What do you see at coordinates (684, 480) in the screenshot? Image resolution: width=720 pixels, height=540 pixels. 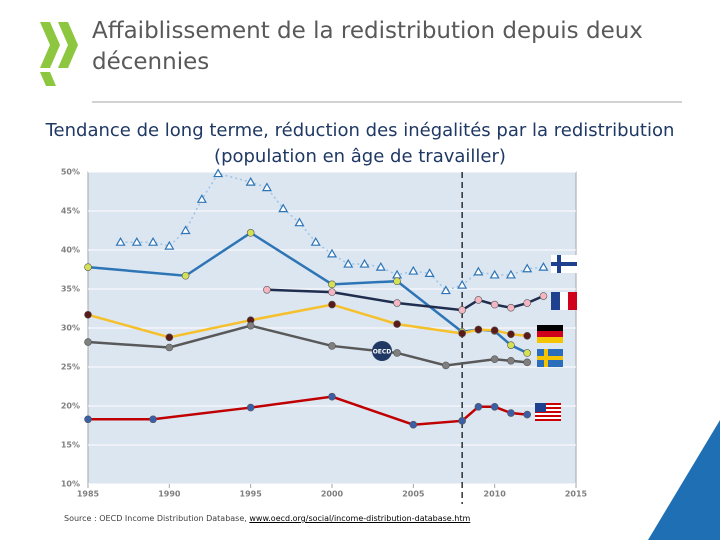 I see `corner-decoration` at bounding box center [684, 480].